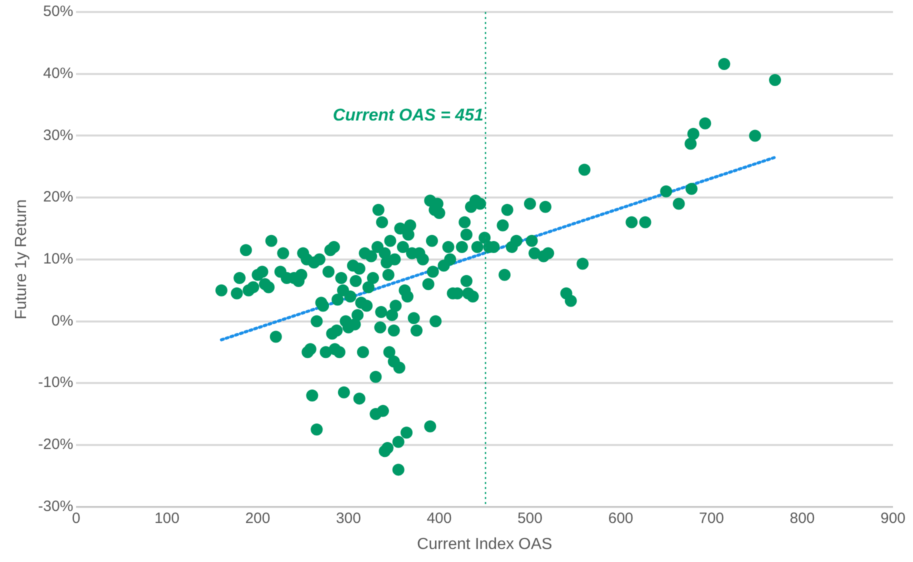  I want to click on y-tick-label: -10%, so click(56, 383).